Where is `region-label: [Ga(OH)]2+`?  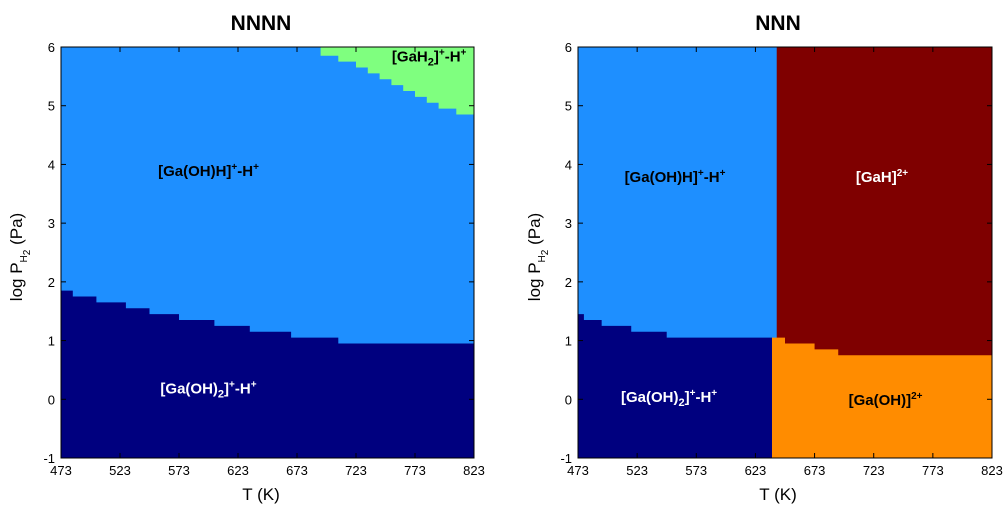 region-label: [Ga(OH)]2+ is located at coordinates (886, 400).